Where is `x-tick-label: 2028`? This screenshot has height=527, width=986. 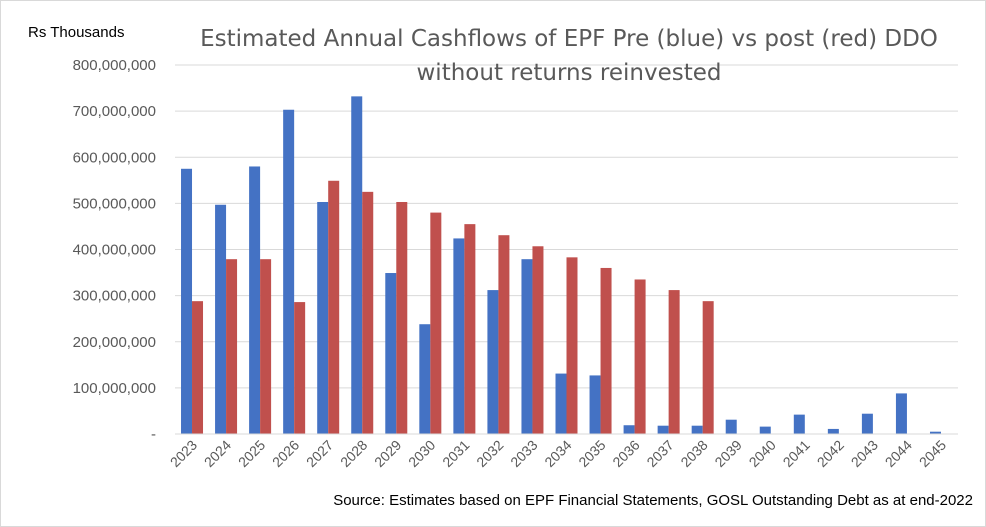 x-tick-label: 2028 is located at coordinates (353, 453).